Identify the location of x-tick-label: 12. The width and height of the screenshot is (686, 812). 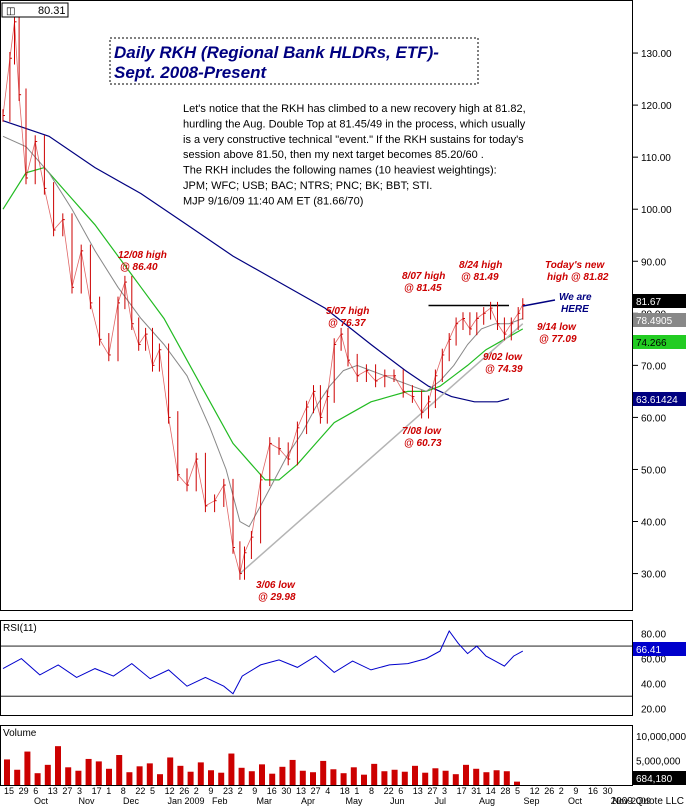
(170, 791).